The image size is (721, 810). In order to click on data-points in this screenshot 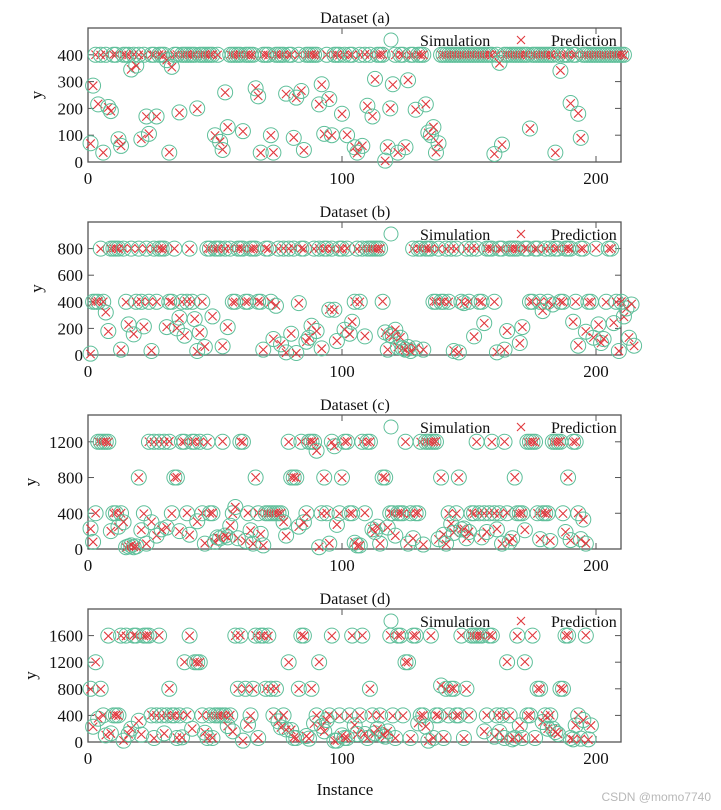, I will do `click(340, 688)`.